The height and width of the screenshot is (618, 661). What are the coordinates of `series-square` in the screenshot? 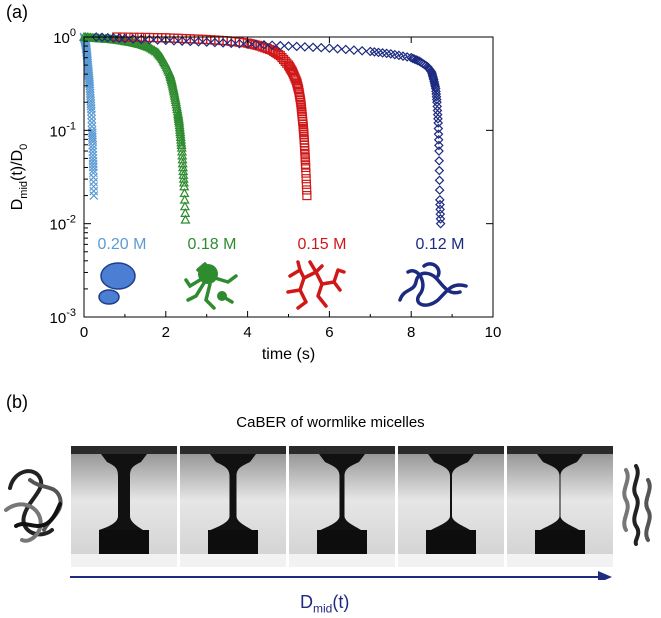 It's located at (212, 116).